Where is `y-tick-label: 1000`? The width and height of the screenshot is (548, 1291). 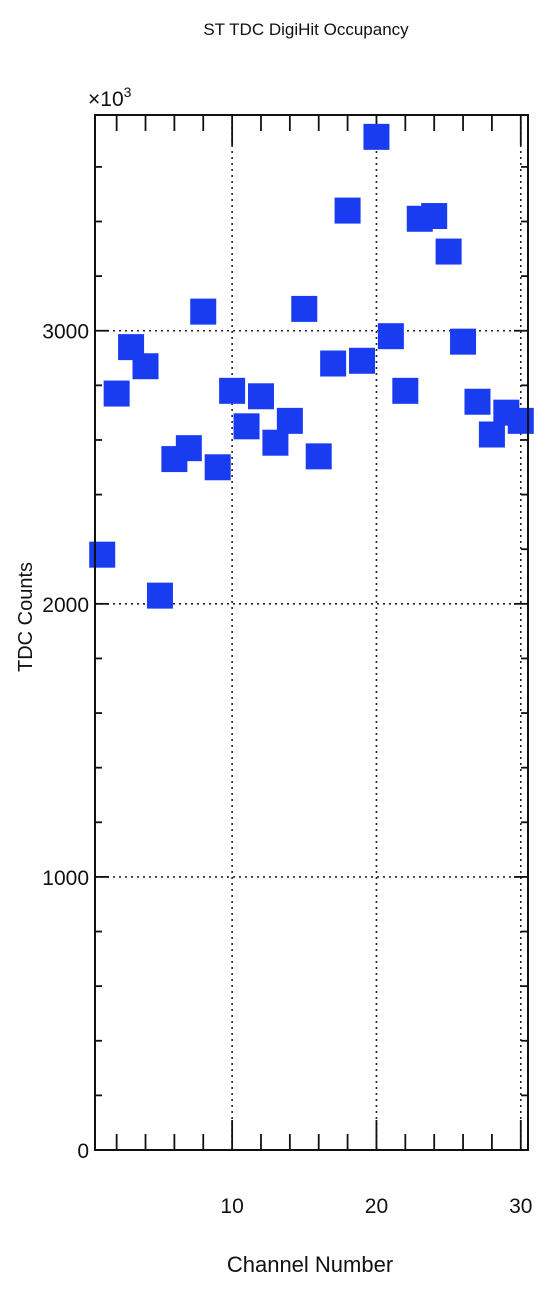 y-tick-label: 1000 is located at coordinates (65, 878).